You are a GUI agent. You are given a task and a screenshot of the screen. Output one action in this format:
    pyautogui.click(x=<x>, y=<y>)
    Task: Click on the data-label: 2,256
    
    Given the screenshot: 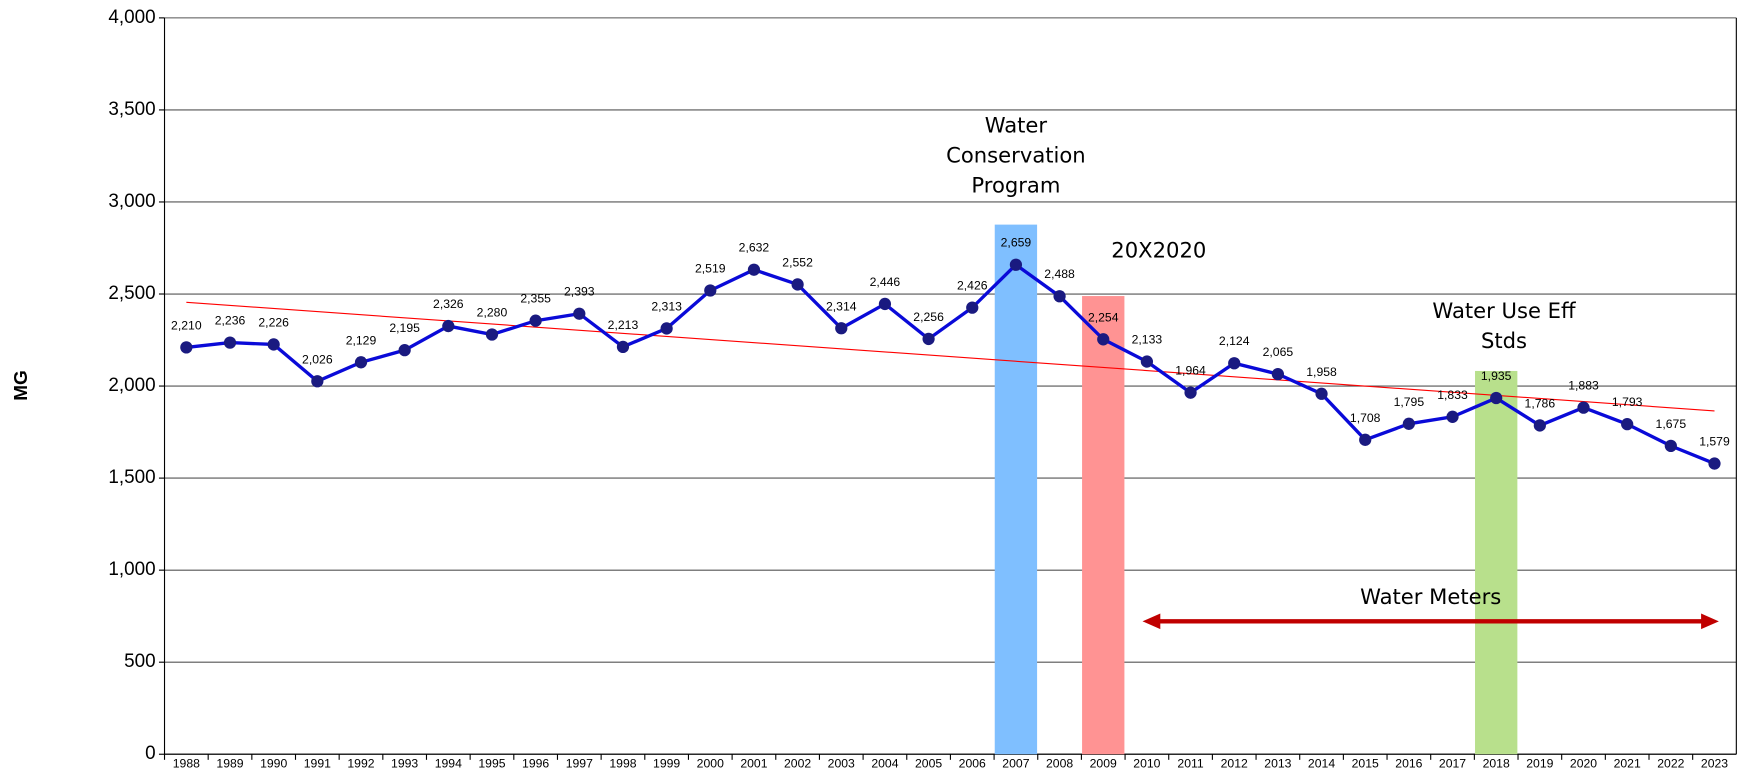 What is the action you would take?
    pyautogui.click(x=928, y=317)
    